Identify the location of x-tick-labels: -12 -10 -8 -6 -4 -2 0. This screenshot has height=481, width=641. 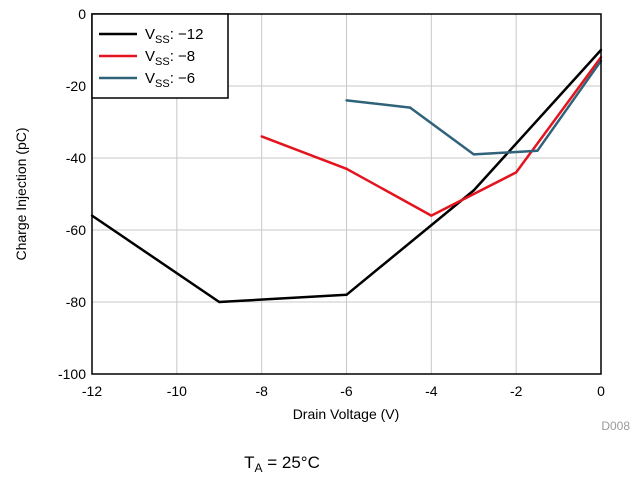
(343, 391).